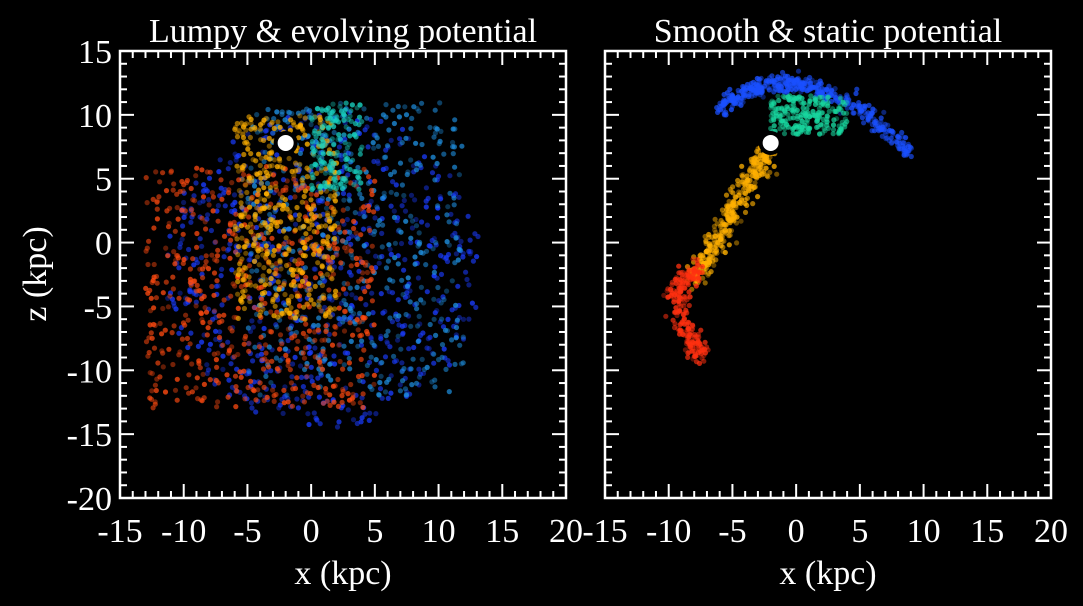  Describe the element at coordinates (770, 142) in the screenshot. I see `progenitor-marker-right` at that location.